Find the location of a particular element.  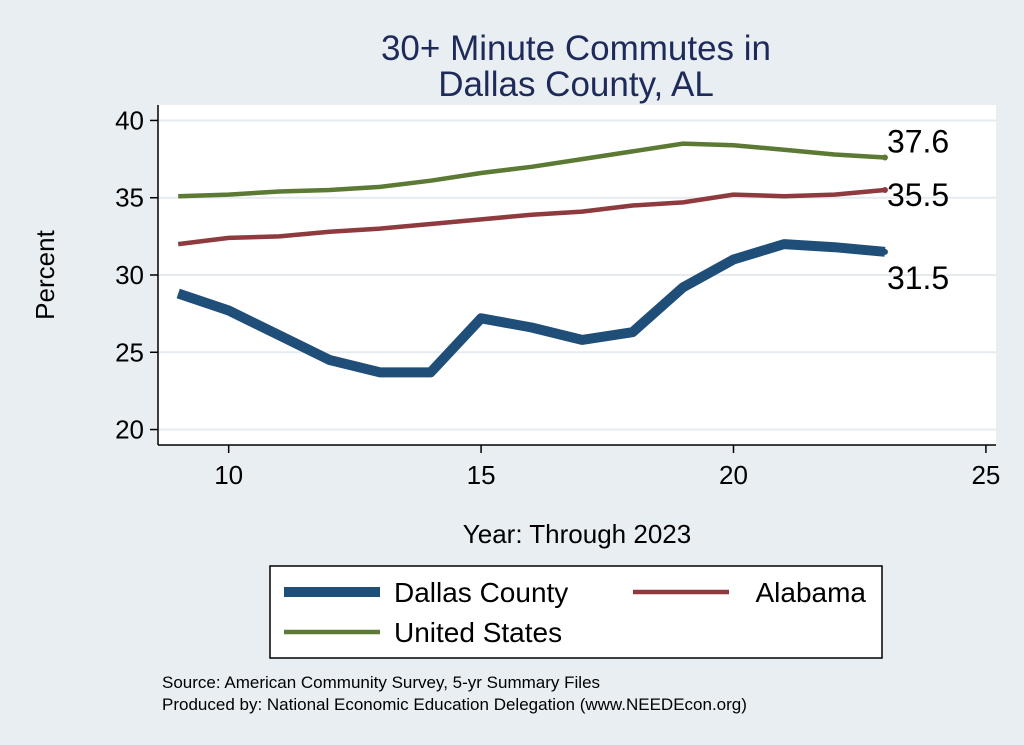

x-tick-label-10: 10 is located at coordinates (228, 475).